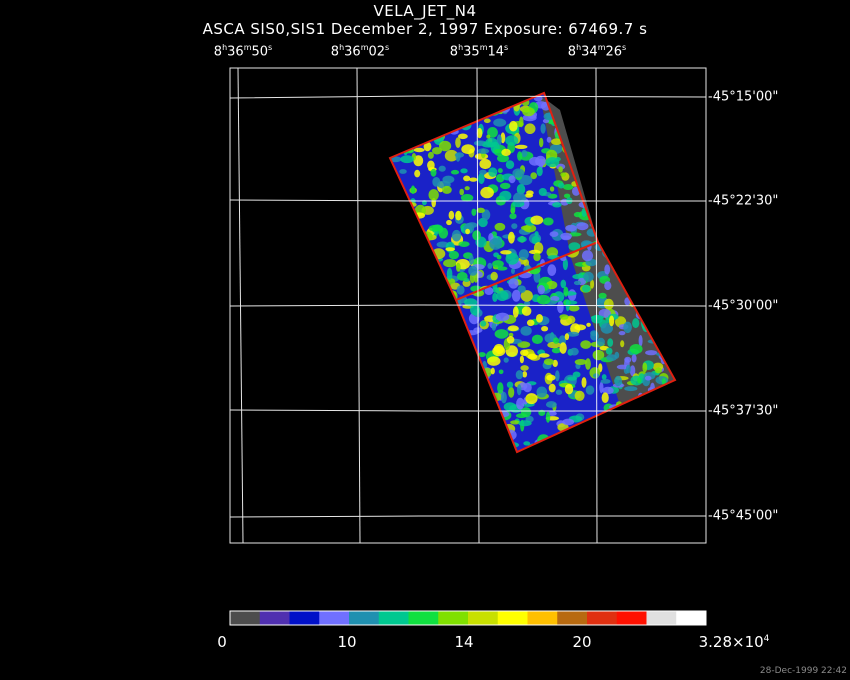 This screenshot has width=850, height=680. Describe the element at coordinates (743, 516) in the screenshot. I see `dec-label-5: -45°45'00"` at that location.